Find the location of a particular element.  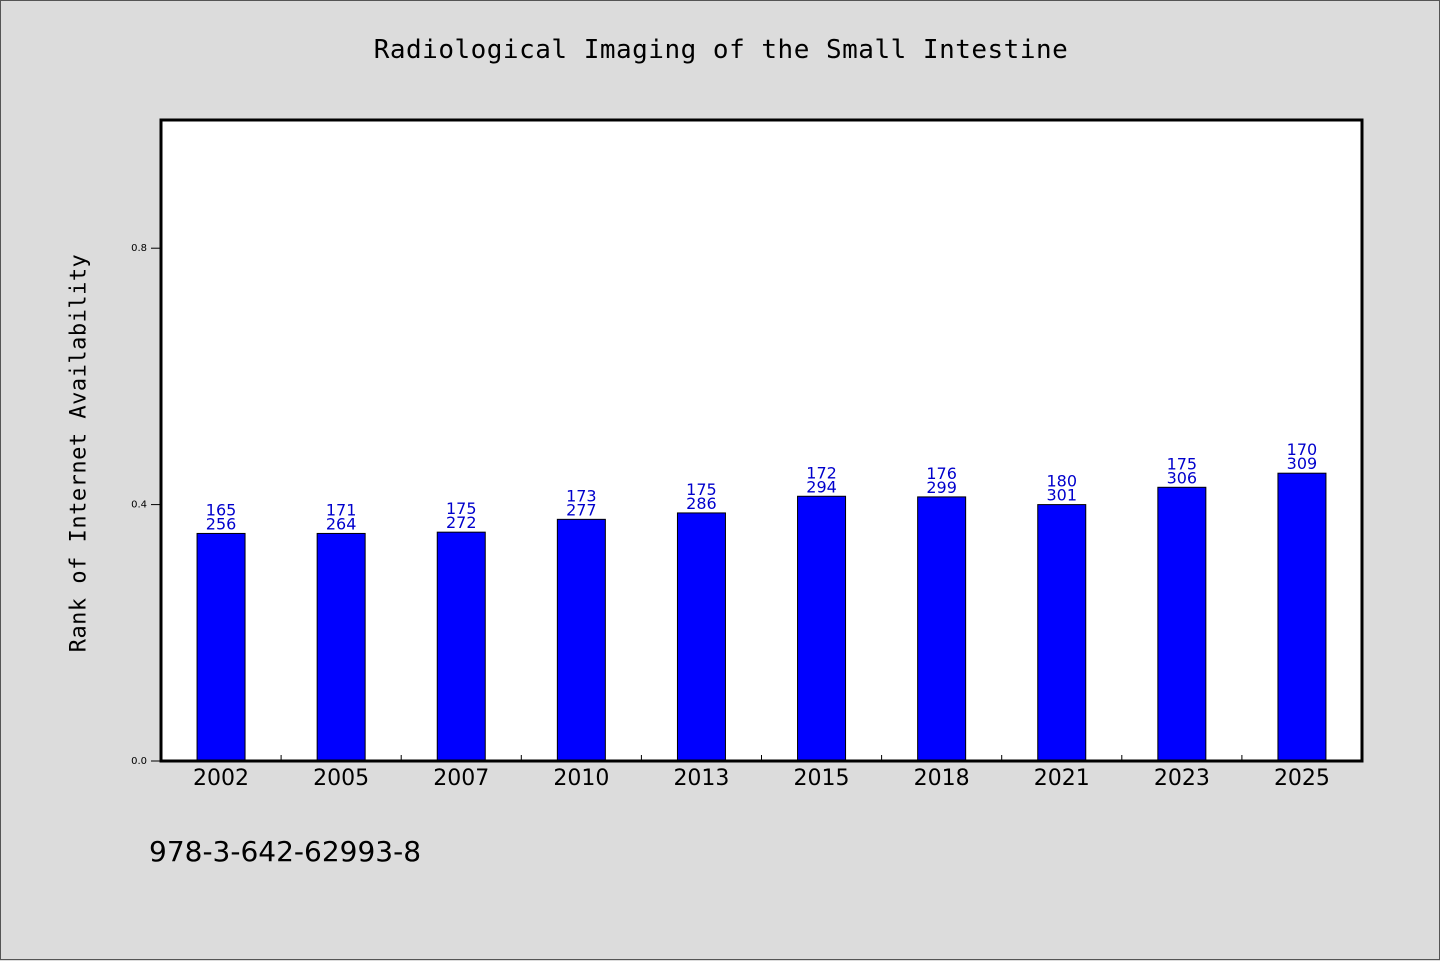

bar-label-bottom: 306 is located at coordinates (1182, 477).